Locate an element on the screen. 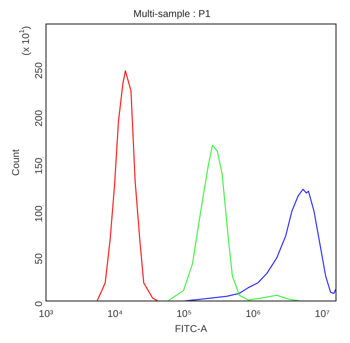  y-tick-label: 100 is located at coordinates (39, 213).